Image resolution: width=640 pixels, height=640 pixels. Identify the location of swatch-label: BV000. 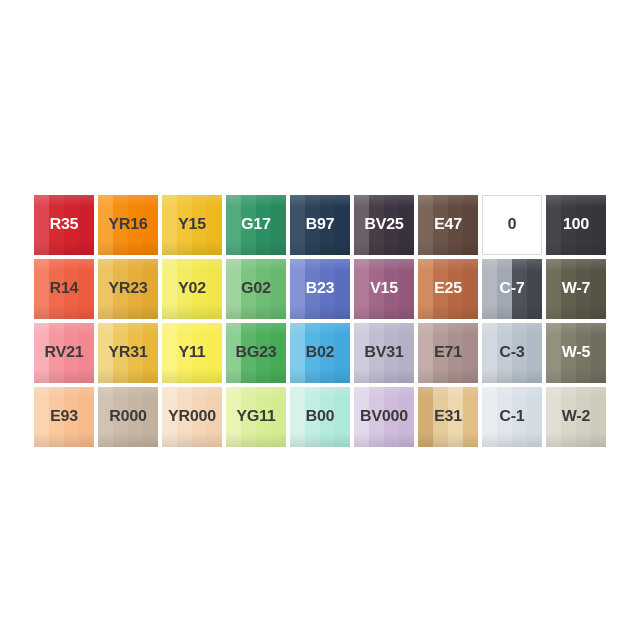
(384, 416).